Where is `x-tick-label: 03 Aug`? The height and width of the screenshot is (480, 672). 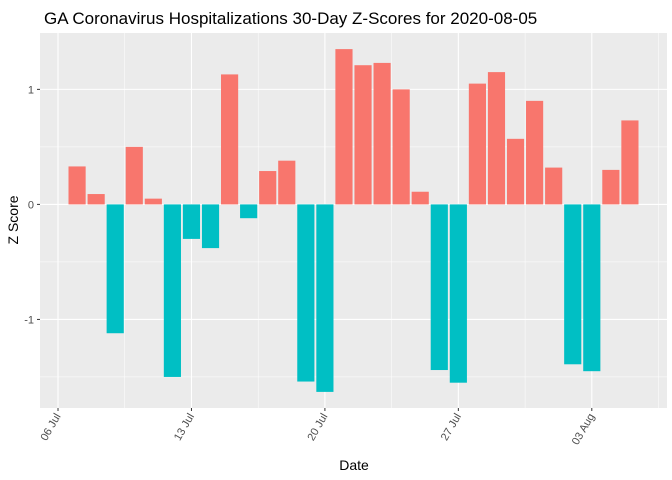 x-tick-label: 03 Aug is located at coordinates (584, 430).